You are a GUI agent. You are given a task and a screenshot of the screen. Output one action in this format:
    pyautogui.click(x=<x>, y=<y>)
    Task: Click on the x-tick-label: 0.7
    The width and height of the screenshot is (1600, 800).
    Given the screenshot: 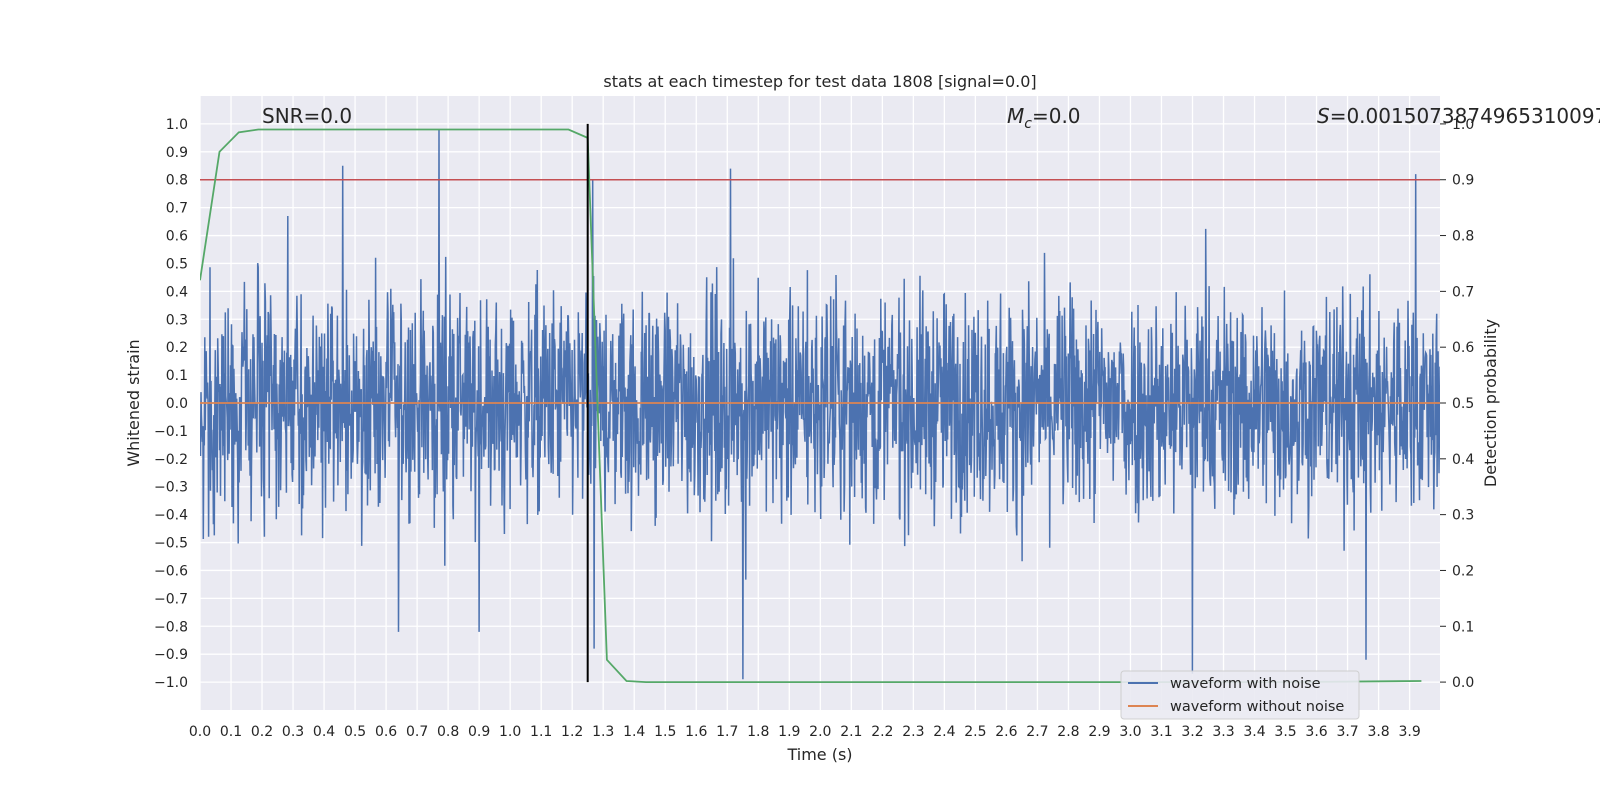 What is the action you would take?
    pyautogui.click(x=417, y=732)
    